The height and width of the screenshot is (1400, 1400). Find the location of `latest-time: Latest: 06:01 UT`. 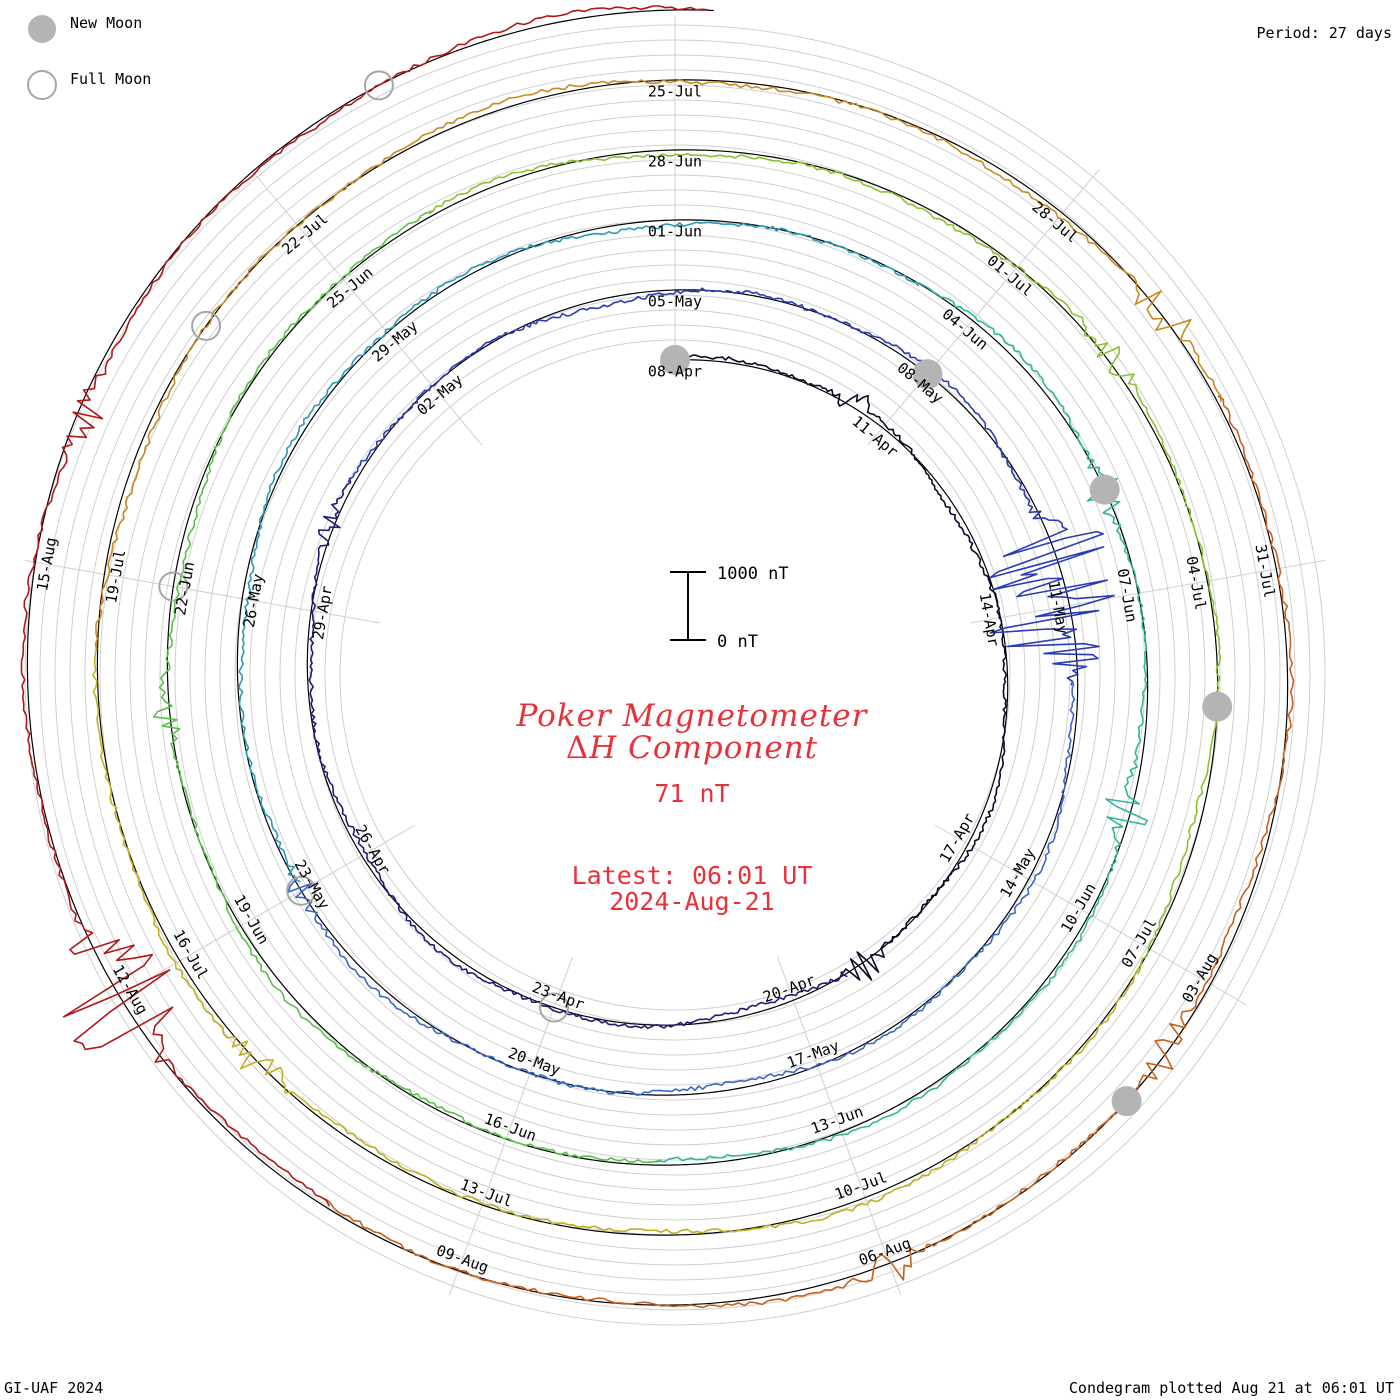

latest-time: Latest: 06:01 UT is located at coordinates (692, 875).